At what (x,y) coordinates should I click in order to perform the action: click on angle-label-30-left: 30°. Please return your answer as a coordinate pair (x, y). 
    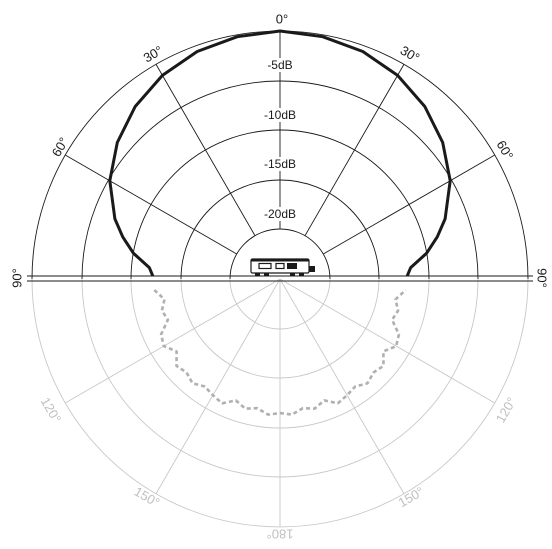
    Looking at the image, I should click on (153, 54).